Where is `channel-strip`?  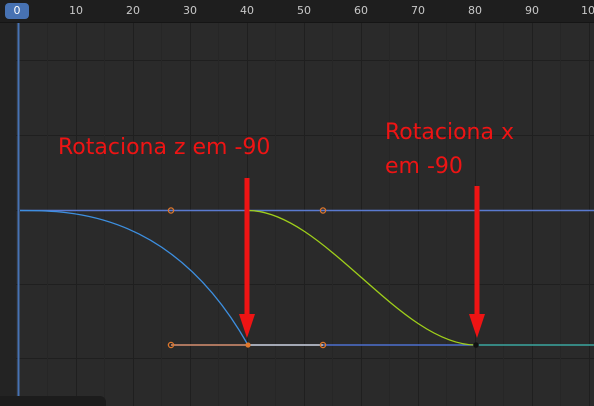
channel-strip is located at coordinates (8, 214).